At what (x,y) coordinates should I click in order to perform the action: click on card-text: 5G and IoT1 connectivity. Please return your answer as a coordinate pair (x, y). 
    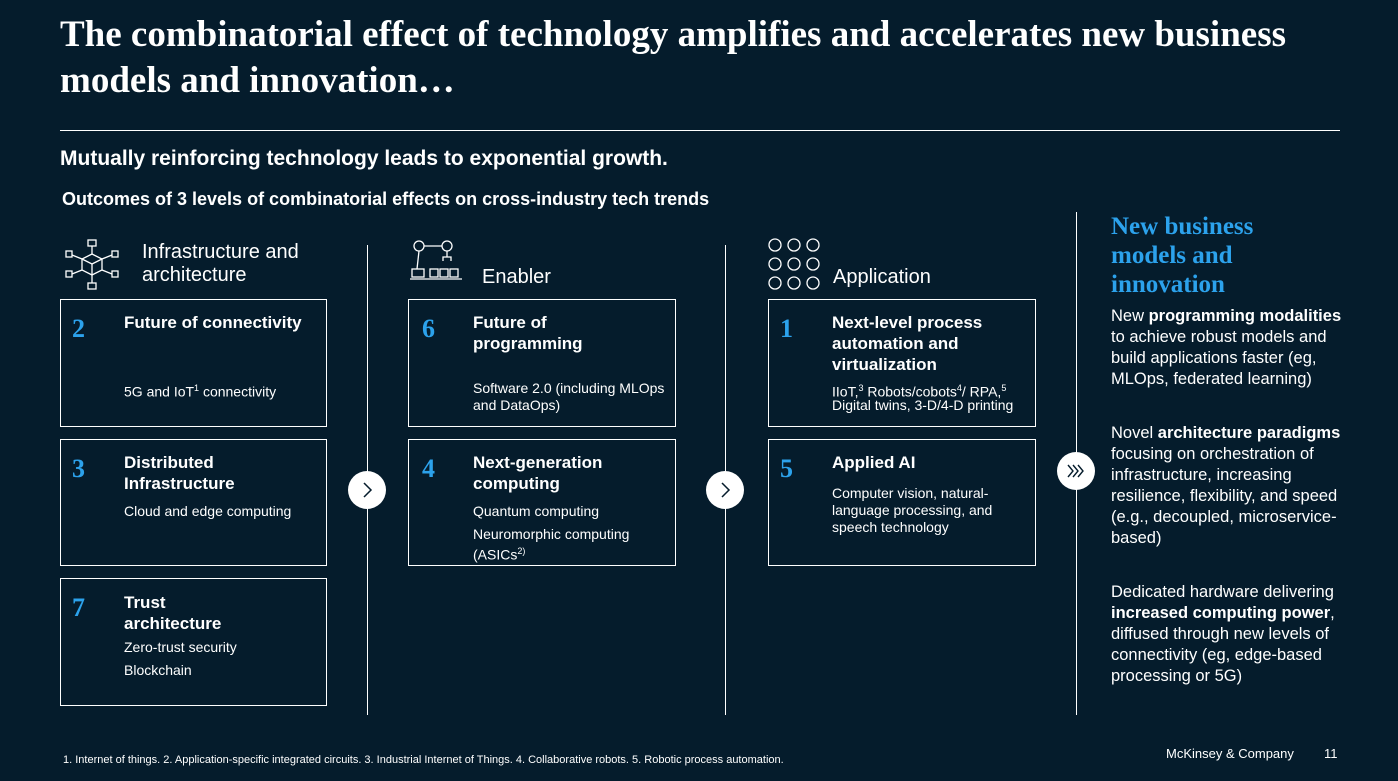
    Looking at the image, I should click on (200, 391).